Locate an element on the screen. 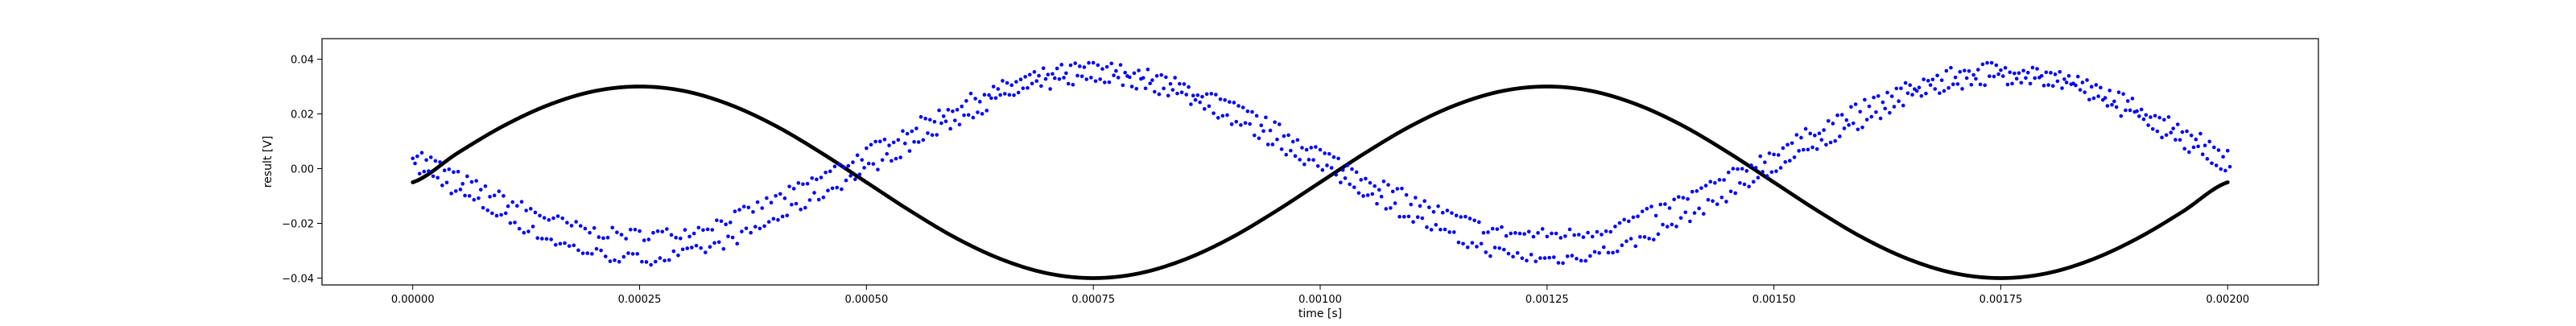 Image resolution: width=2576 pixels, height=326 pixels. x-tick-label: 0.00175 is located at coordinates (2001, 300).